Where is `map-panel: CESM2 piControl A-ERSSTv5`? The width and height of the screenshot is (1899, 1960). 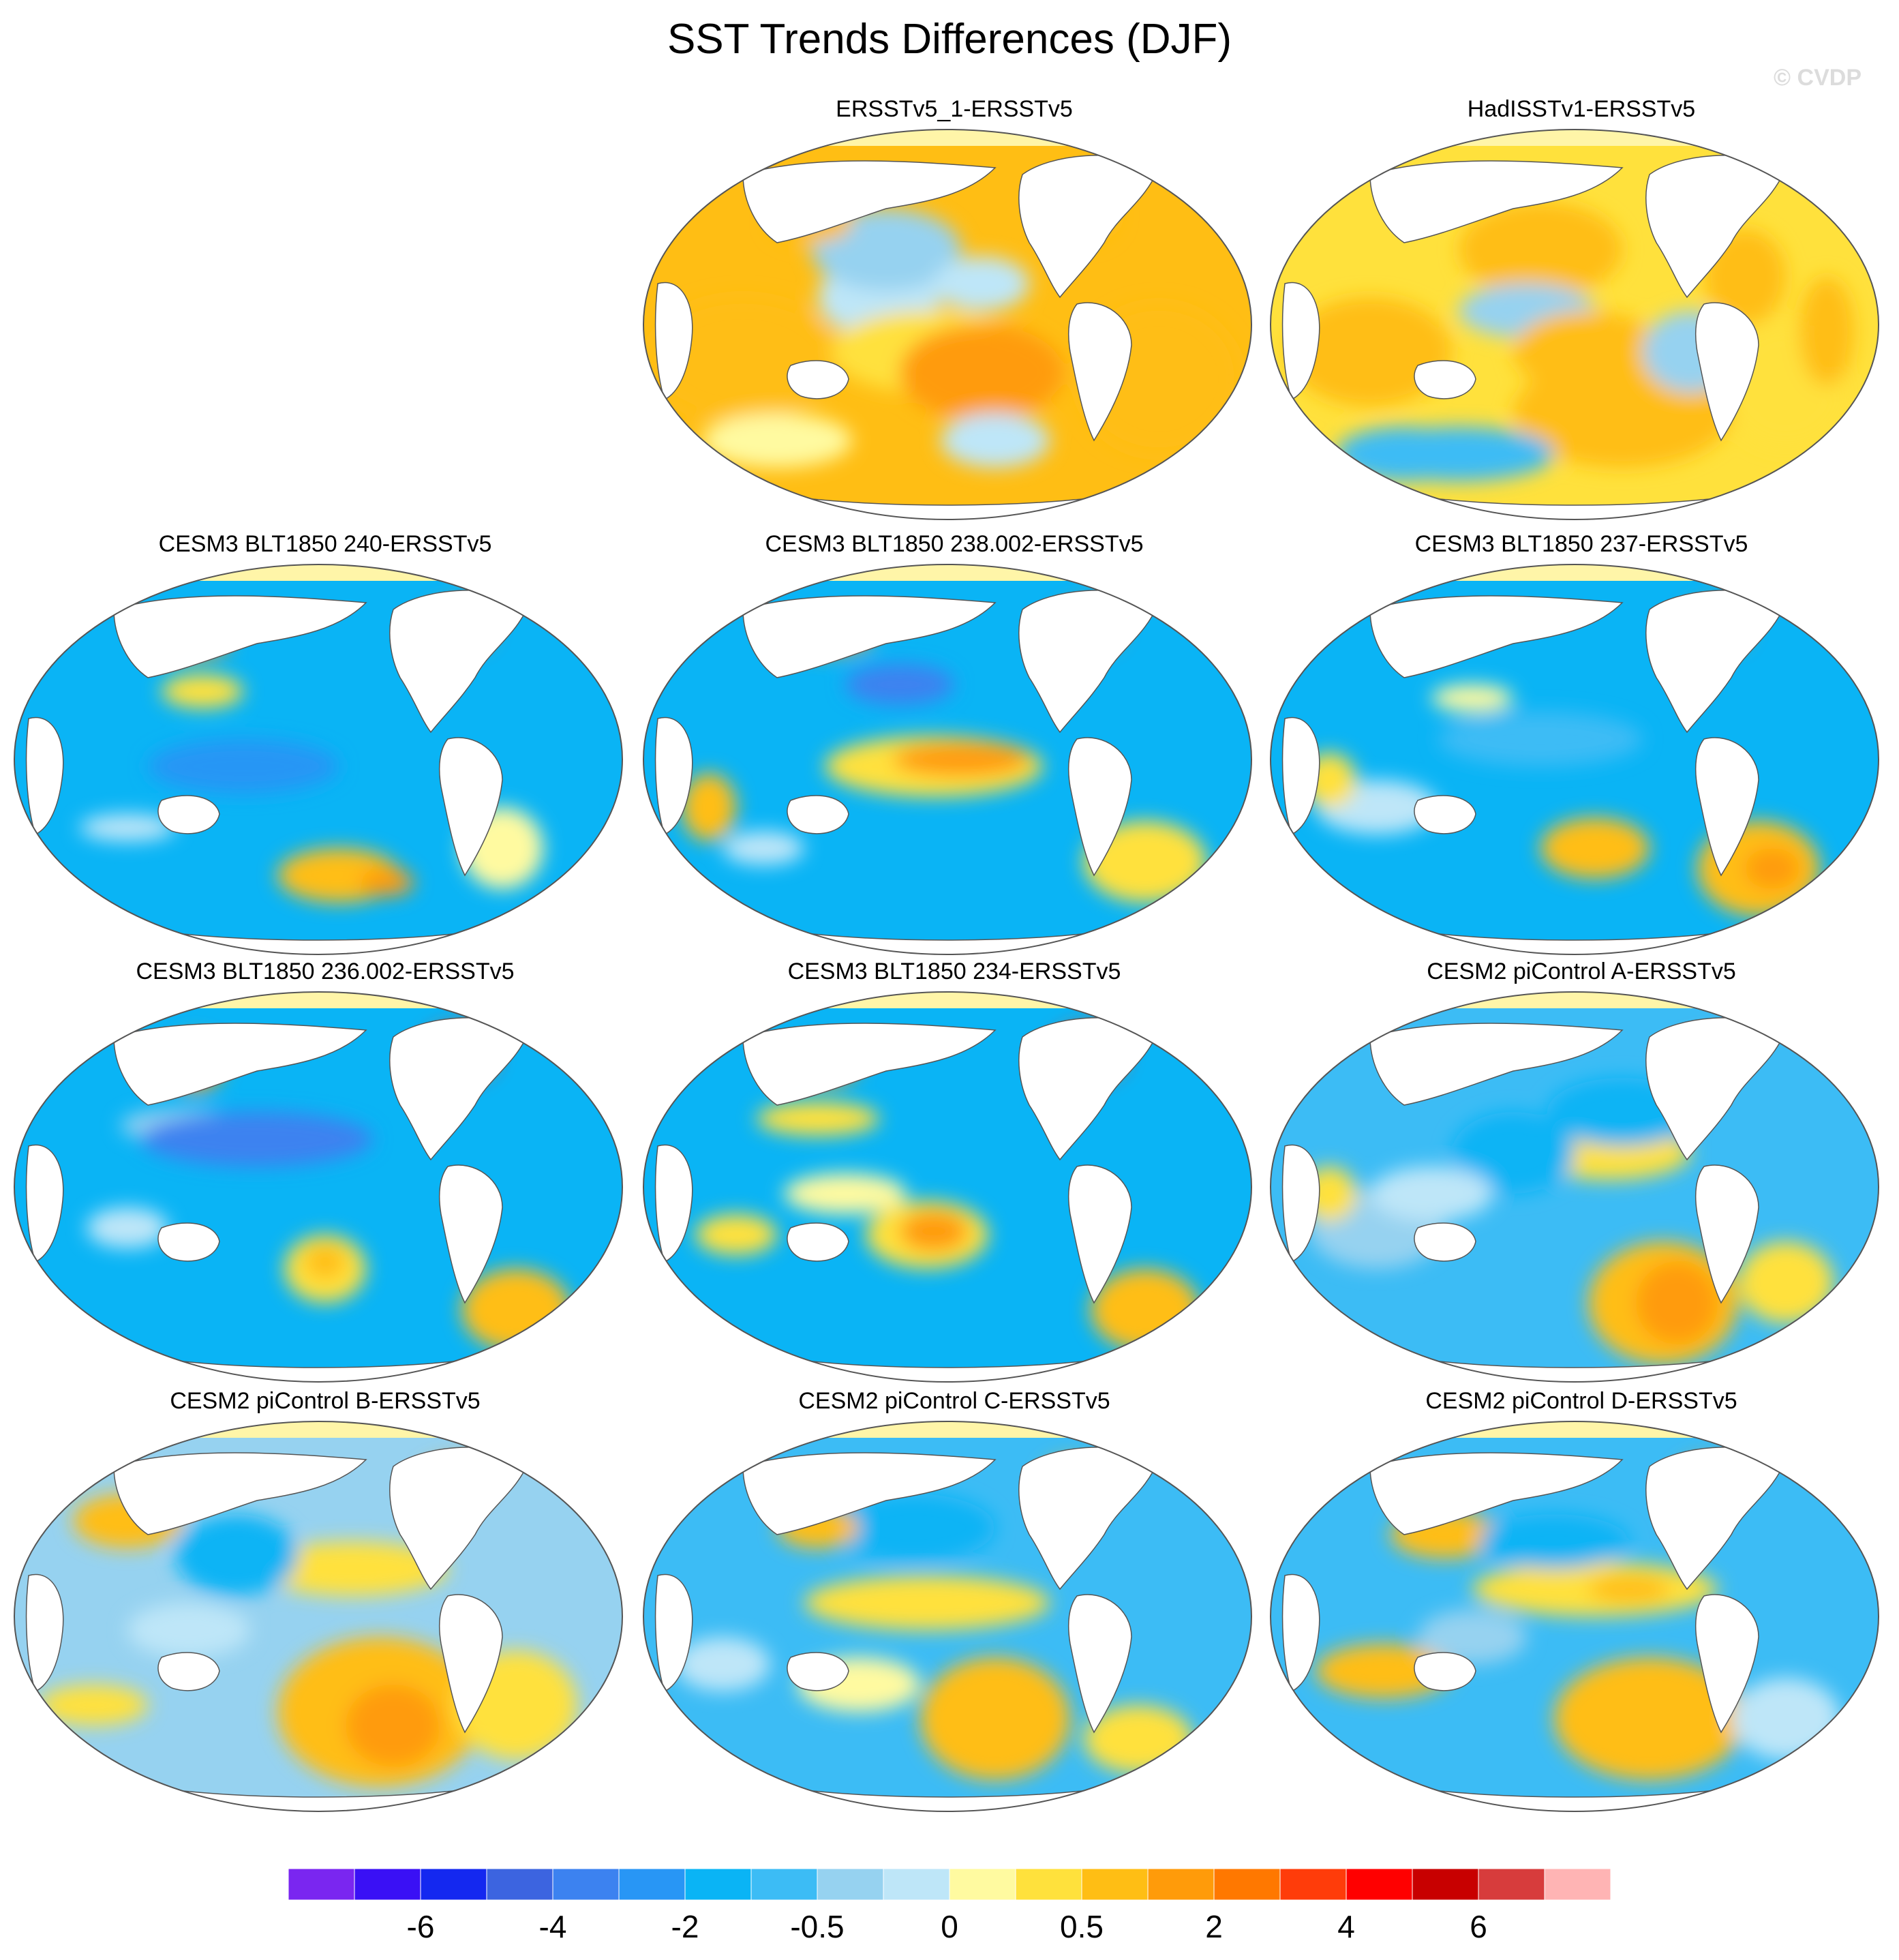
map-panel: CESM2 piControl A-ERSSTv5 is located at coordinates (1581, 1176).